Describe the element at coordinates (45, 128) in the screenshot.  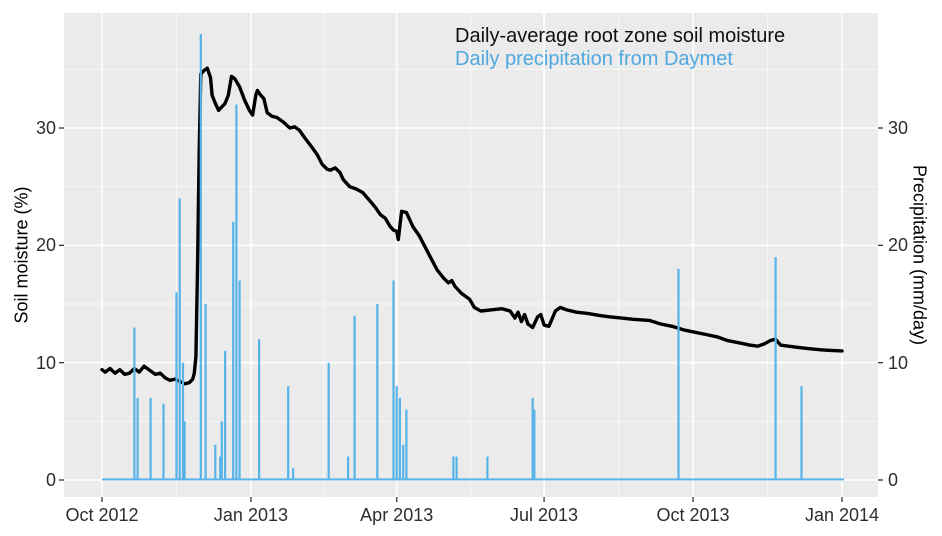
I see `y-left-tick-label: 30` at that location.